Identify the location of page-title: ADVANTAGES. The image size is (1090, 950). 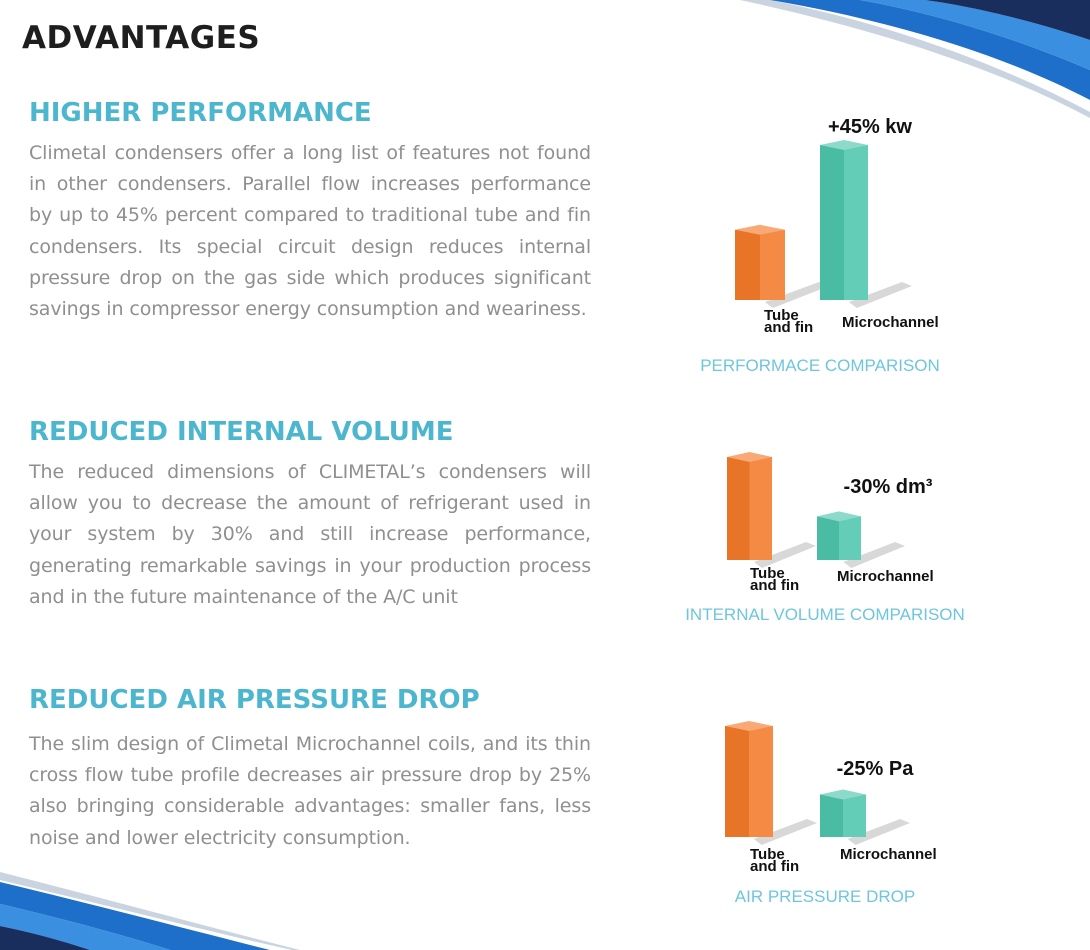
(141, 38).